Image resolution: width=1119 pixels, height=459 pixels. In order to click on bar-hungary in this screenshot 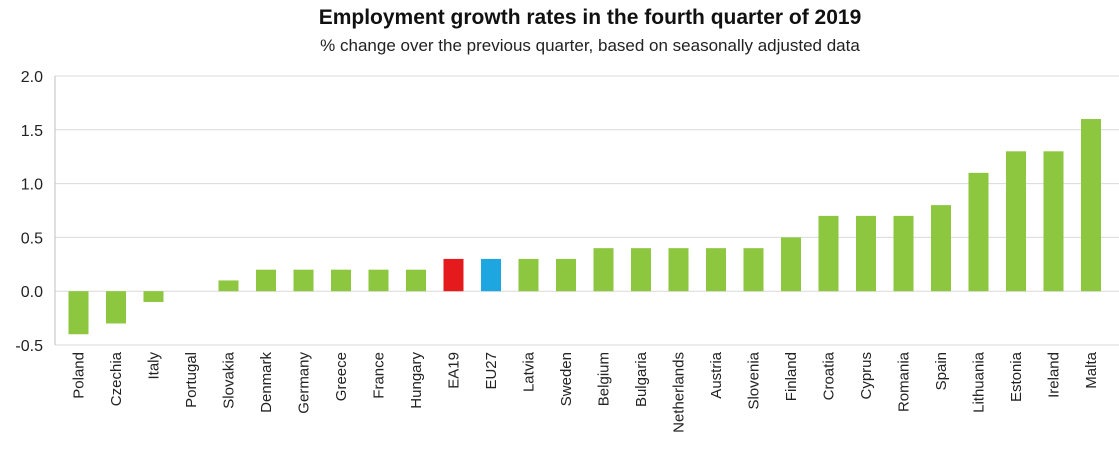, I will do `click(416, 280)`.